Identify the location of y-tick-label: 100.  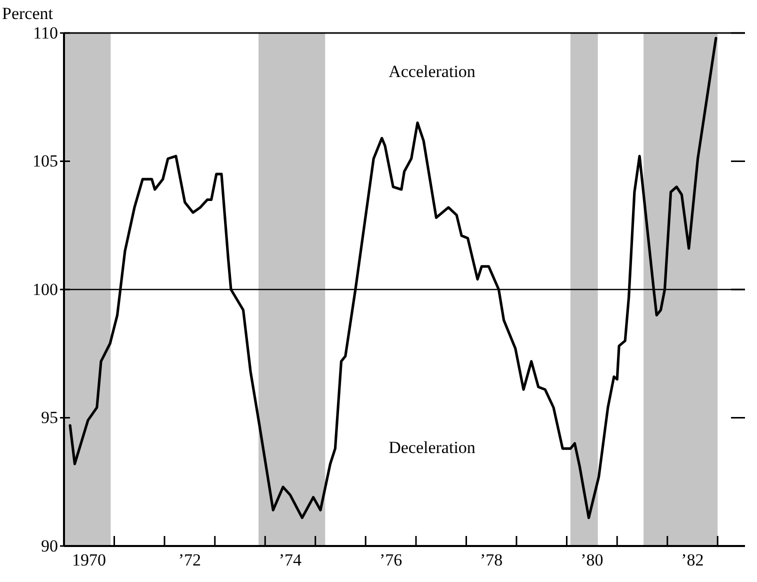
(45, 289).